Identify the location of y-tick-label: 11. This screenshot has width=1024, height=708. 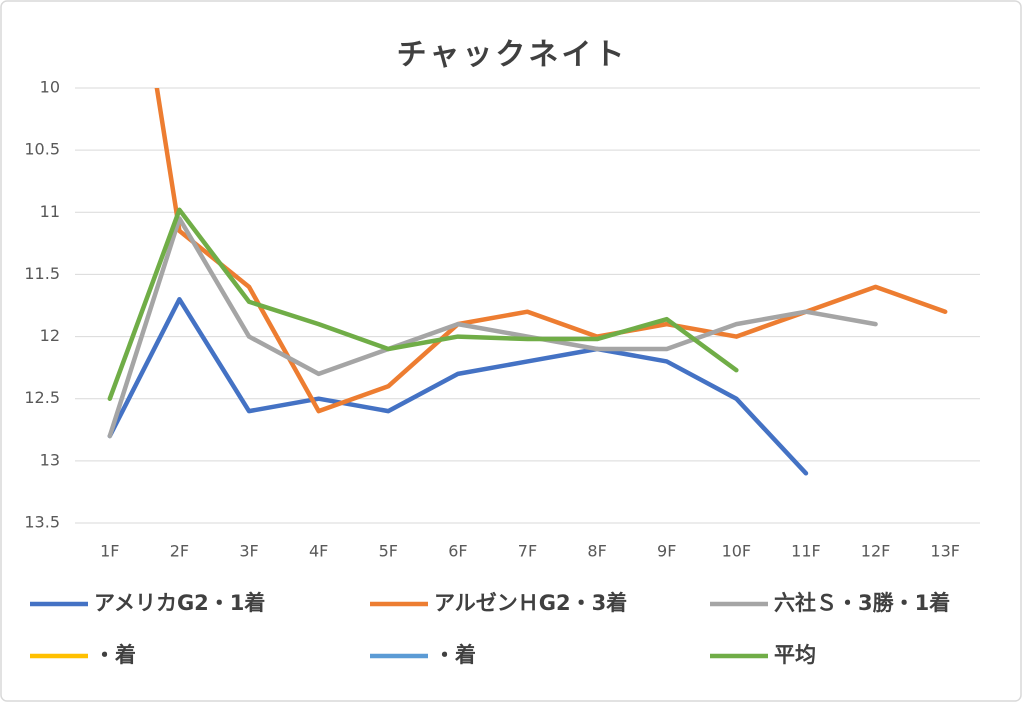
(50, 211).